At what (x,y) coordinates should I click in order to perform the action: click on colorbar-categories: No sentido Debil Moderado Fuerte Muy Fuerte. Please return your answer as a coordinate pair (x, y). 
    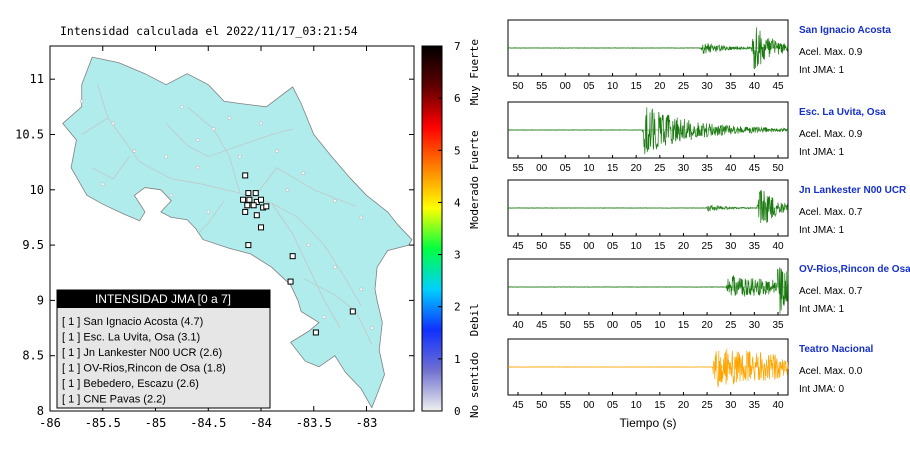
    Looking at the image, I should click on (474, 228).